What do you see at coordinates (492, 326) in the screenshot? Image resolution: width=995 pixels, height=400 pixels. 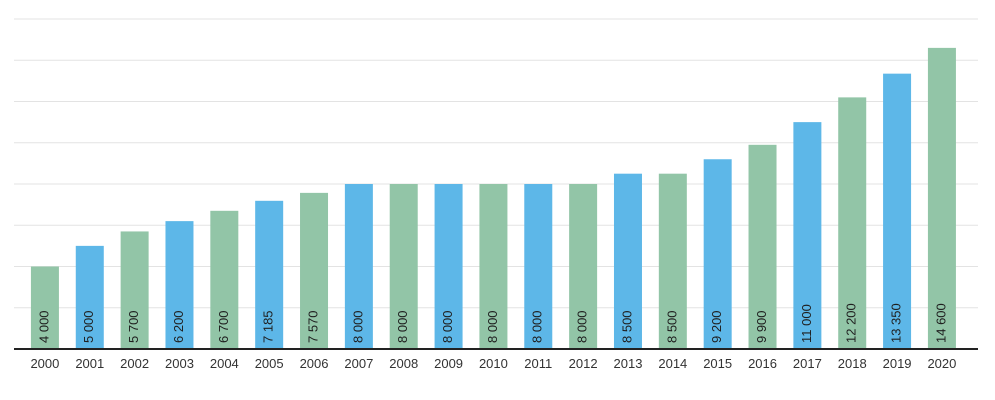 I see `bar-value-label-2010: 8 000` at bounding box center [492, 326].